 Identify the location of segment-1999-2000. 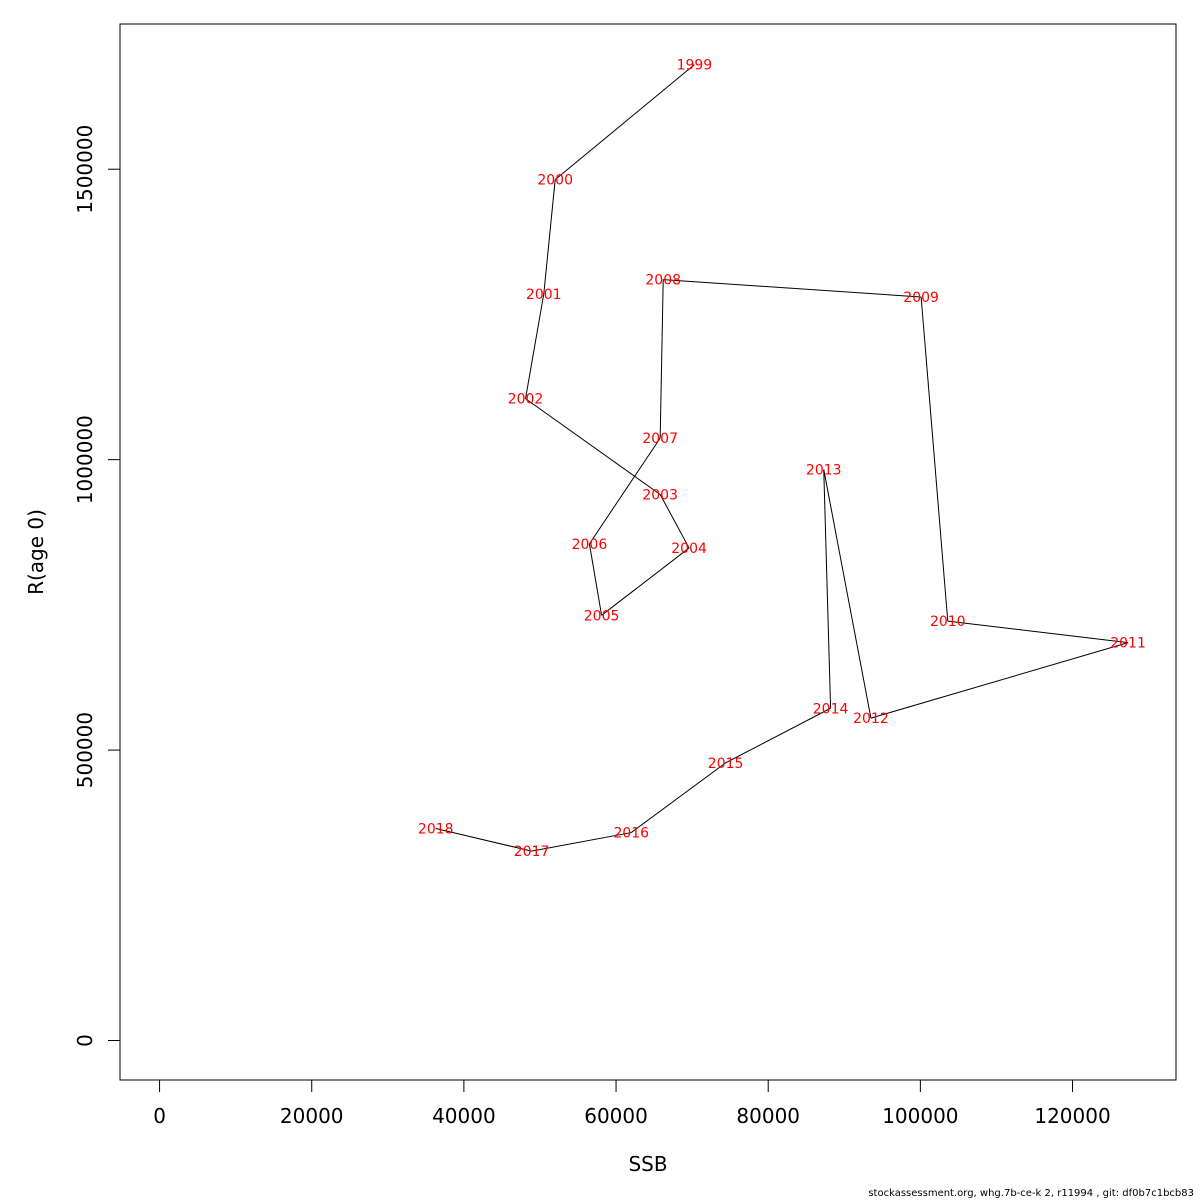
(624, 122).